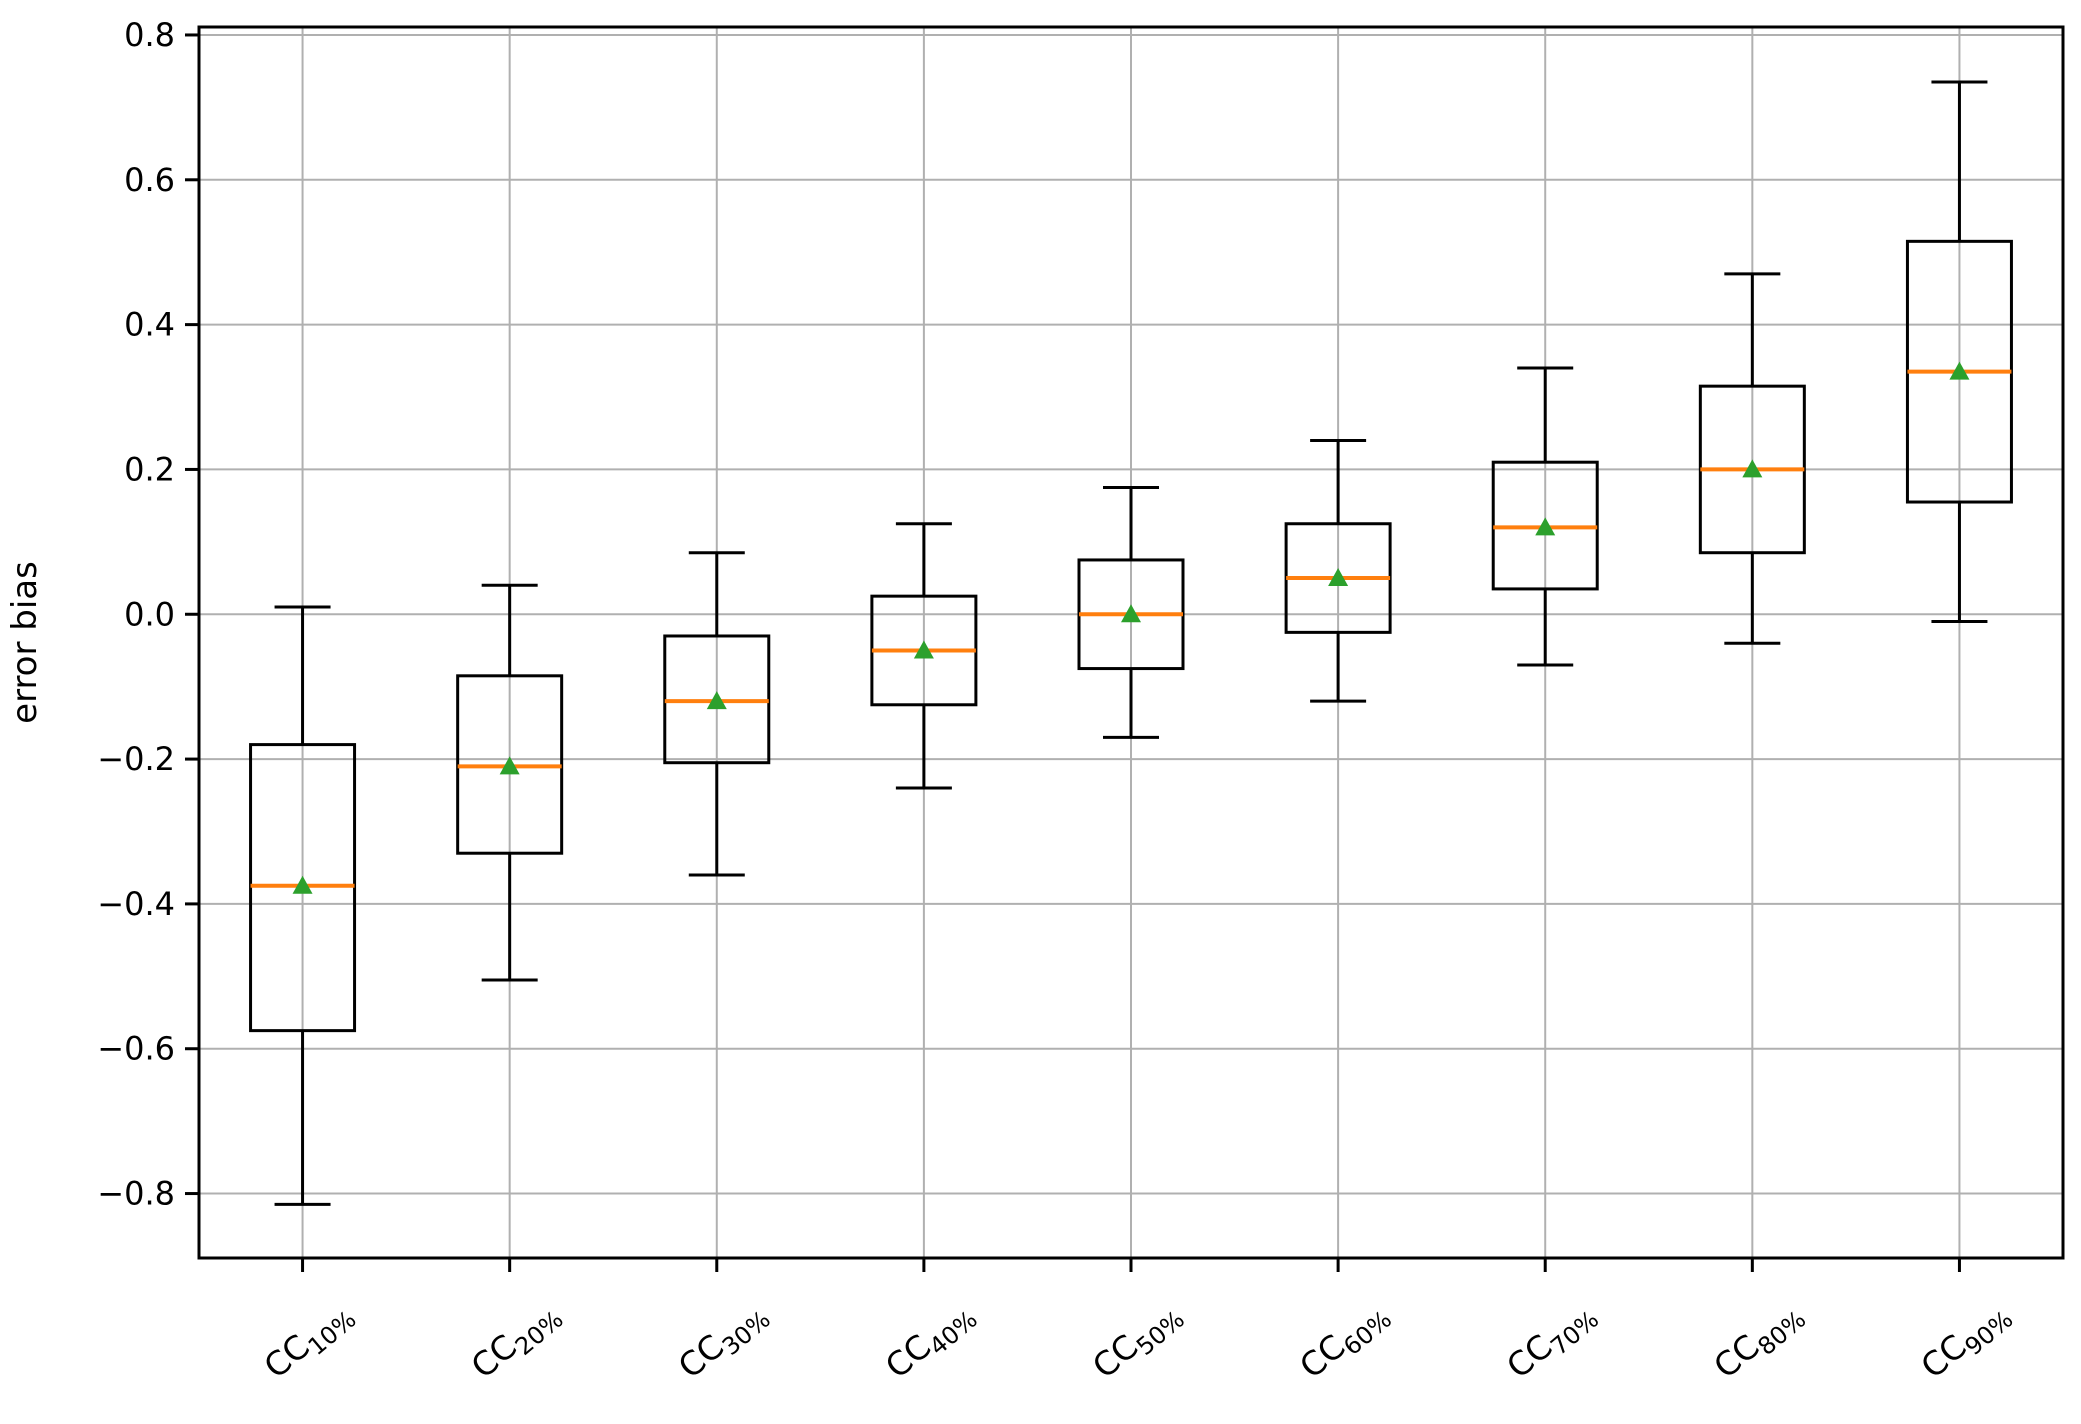  What do you see at coordinates (149, 35) in the screenshot?
I see `y-tick-label: 0.8` at bounding box center [149, 35].